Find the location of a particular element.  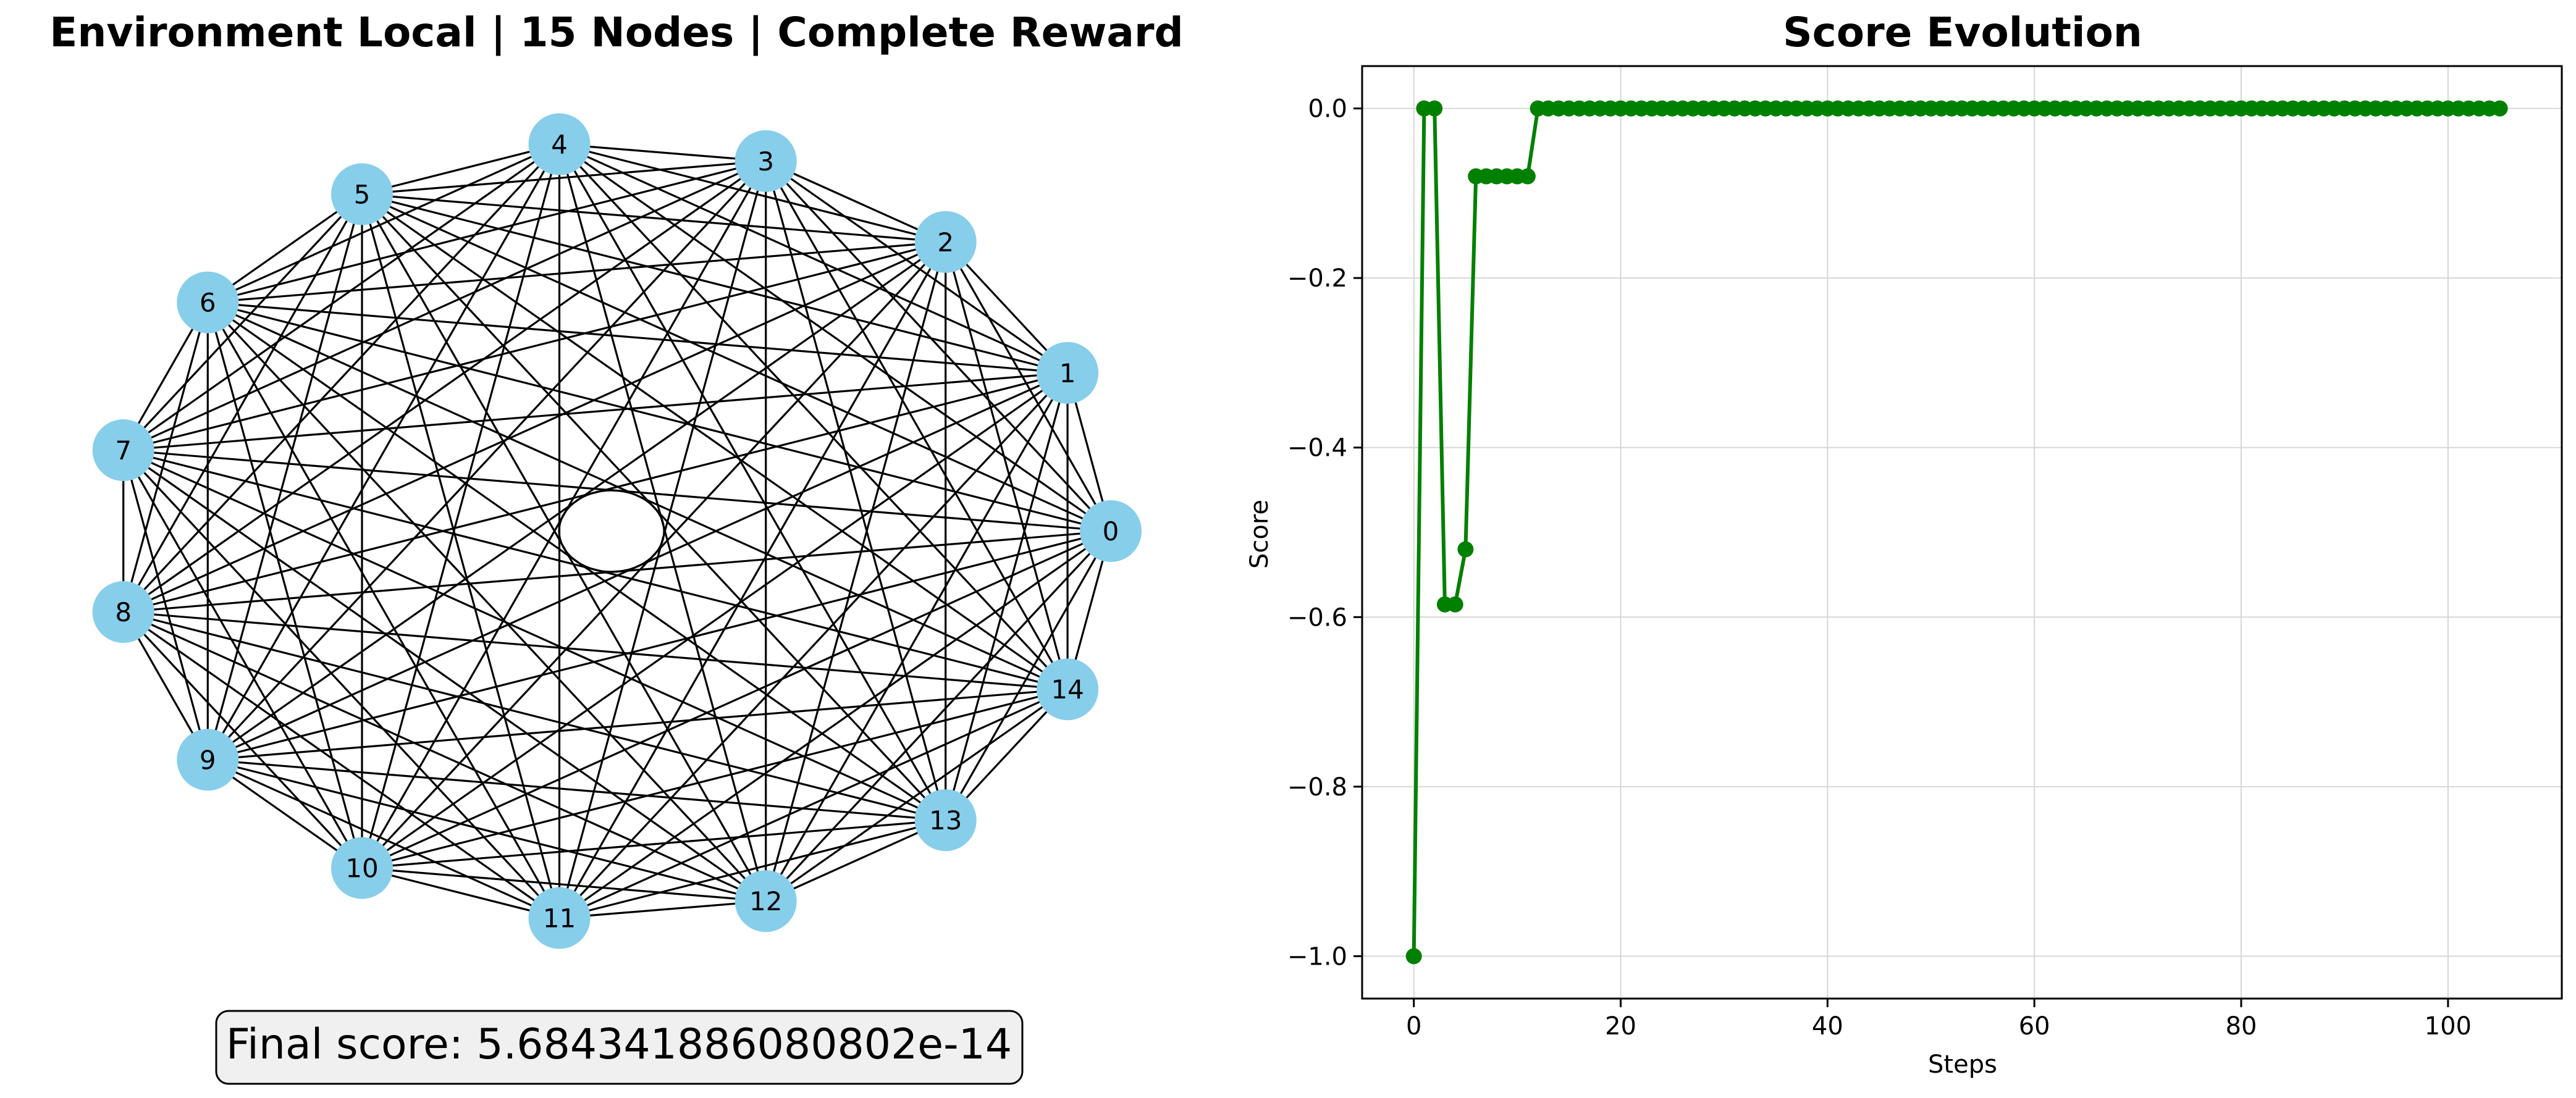

graph-node: 9 is located at coordinates (208, 760).